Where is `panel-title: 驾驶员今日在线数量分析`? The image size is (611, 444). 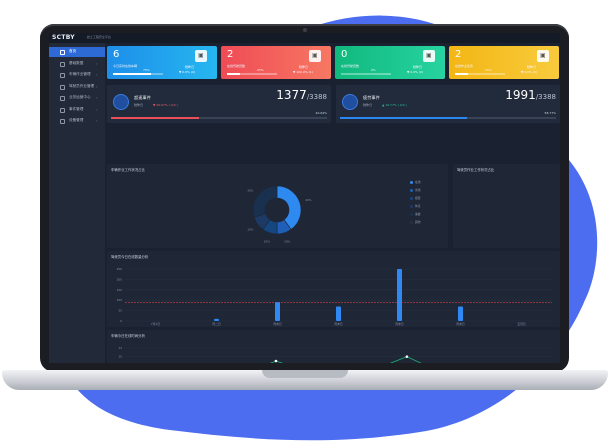
panel-title: 驾驶员今日在线数量分析 is located at coordinates (130, 257).